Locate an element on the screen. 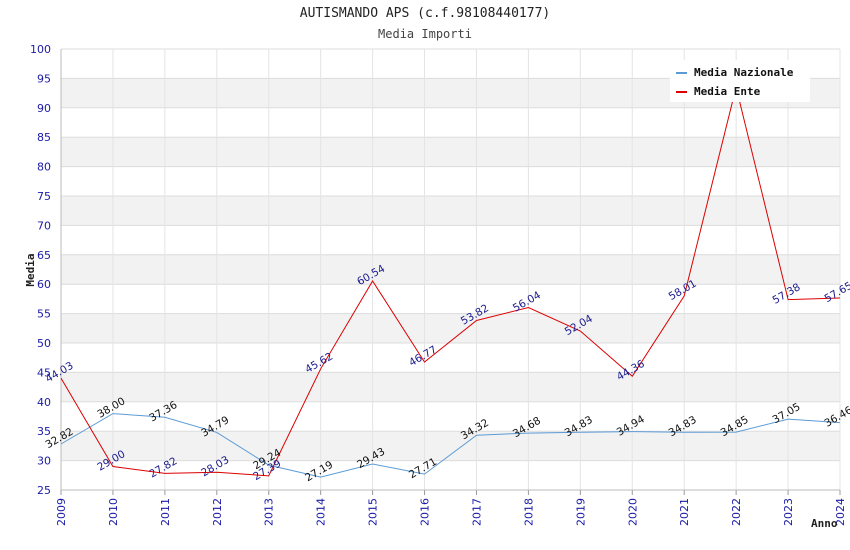  data-label: 37.05 is located at coordinates (787, 413).